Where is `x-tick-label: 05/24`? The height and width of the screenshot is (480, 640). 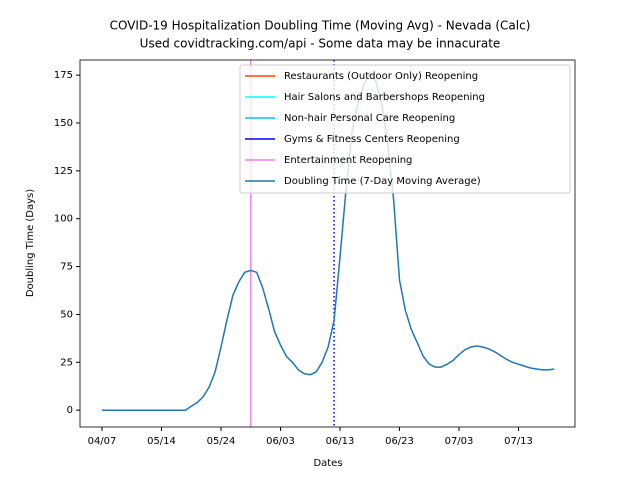 x-tick-label: 05/24 is located at coordinates (221, 441).